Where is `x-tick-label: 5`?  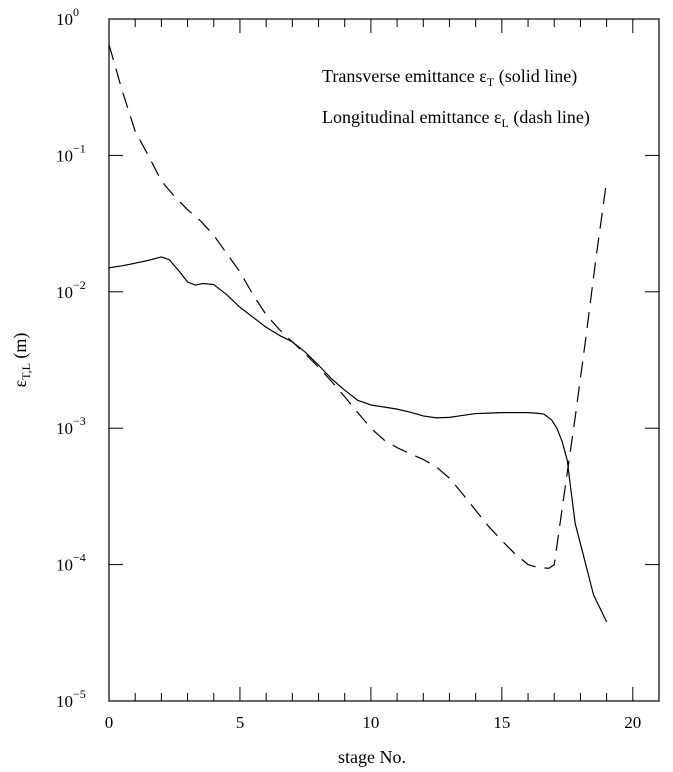 x-tick-label: 5 is located at coordinates (240, 722).